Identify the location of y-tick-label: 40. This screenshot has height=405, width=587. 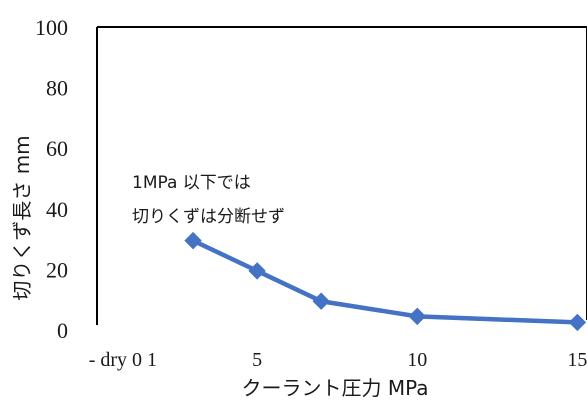
(57, 209).